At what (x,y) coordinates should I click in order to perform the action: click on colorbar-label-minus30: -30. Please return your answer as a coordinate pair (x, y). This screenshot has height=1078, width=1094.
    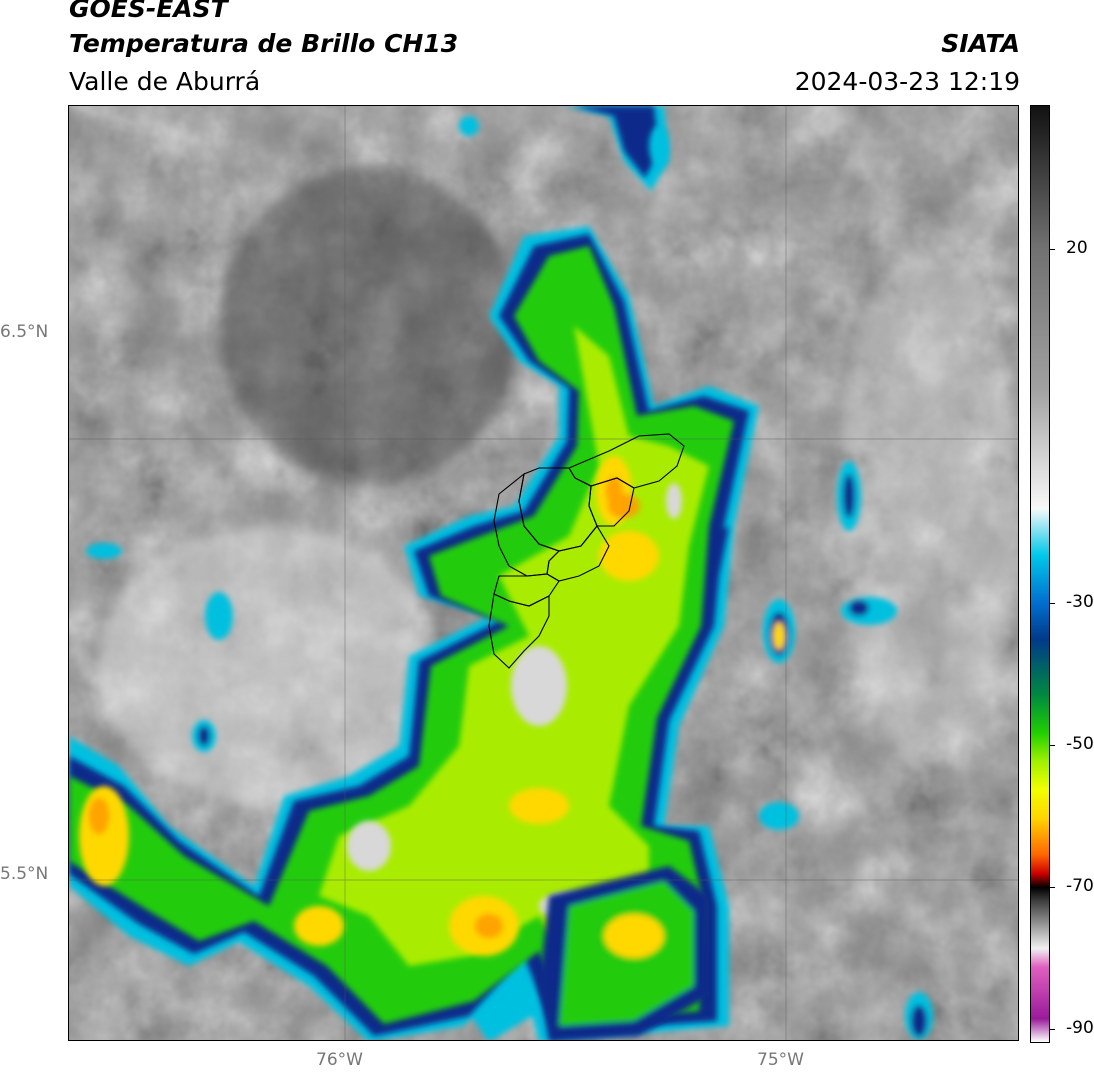
    Looking at the image, I should click on (1080, 602).